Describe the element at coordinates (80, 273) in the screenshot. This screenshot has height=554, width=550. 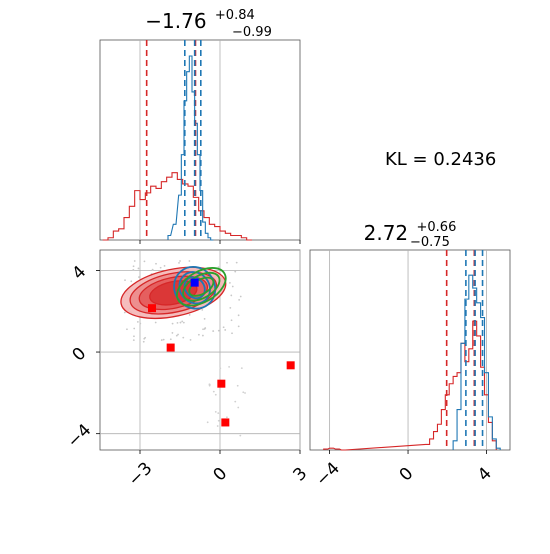
I see `joint-y-tick-label: 4` at that location.